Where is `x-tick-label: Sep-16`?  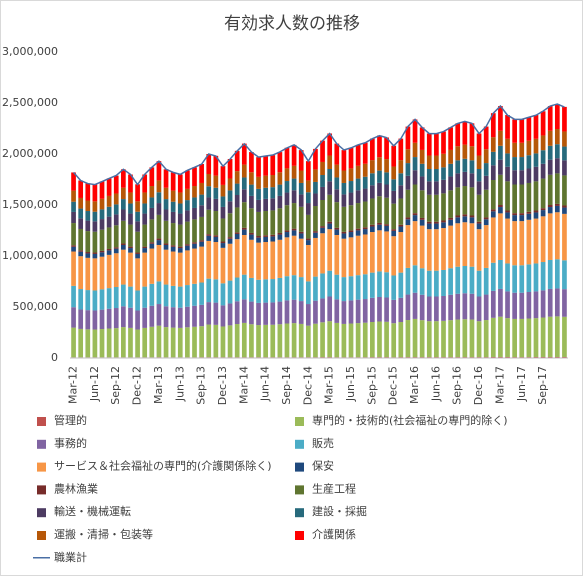 x-tick-label: Sep-16 is located at coordinates (457, 385).